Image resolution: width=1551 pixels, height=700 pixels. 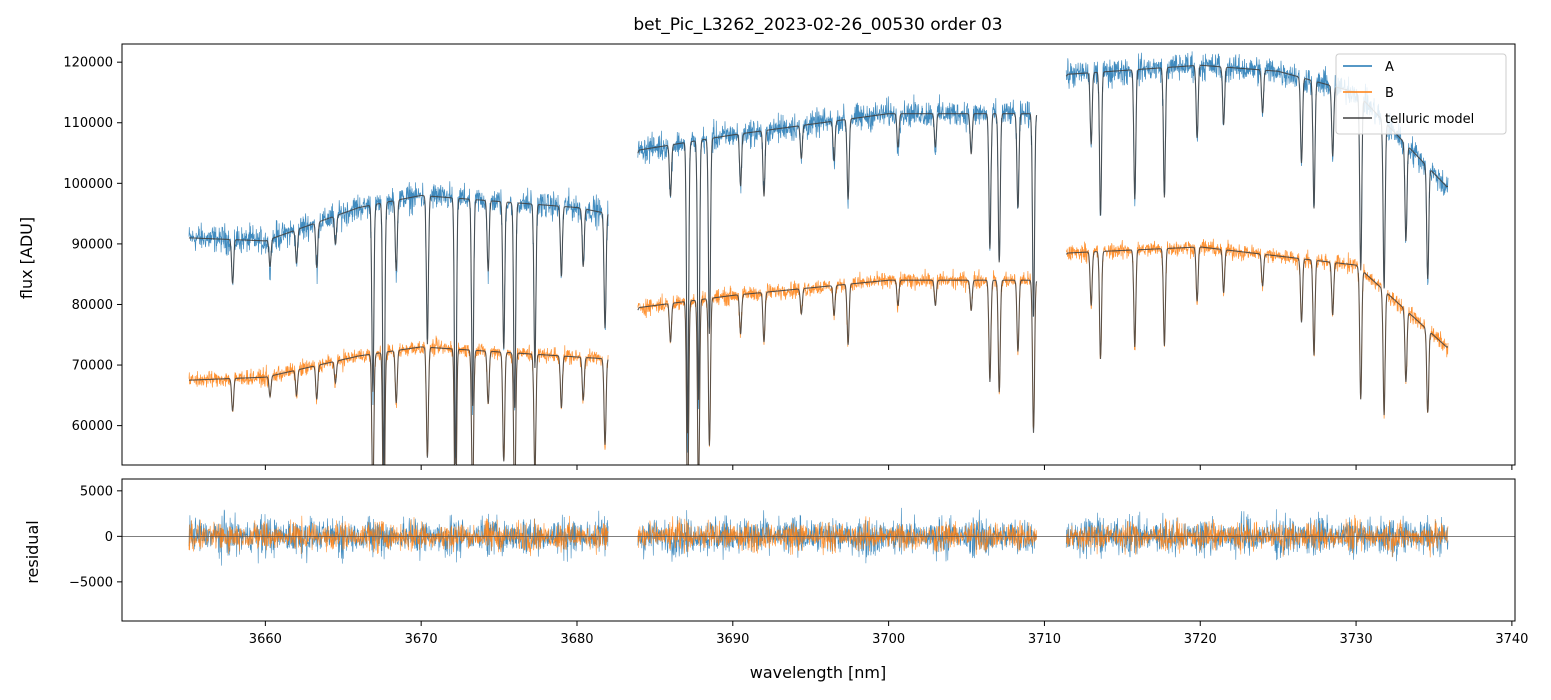 I want to click on residual-x-ticks: 3660 3670 3680 3690 3700 3710 3720 3730 3740, so click(x=888, y=634).